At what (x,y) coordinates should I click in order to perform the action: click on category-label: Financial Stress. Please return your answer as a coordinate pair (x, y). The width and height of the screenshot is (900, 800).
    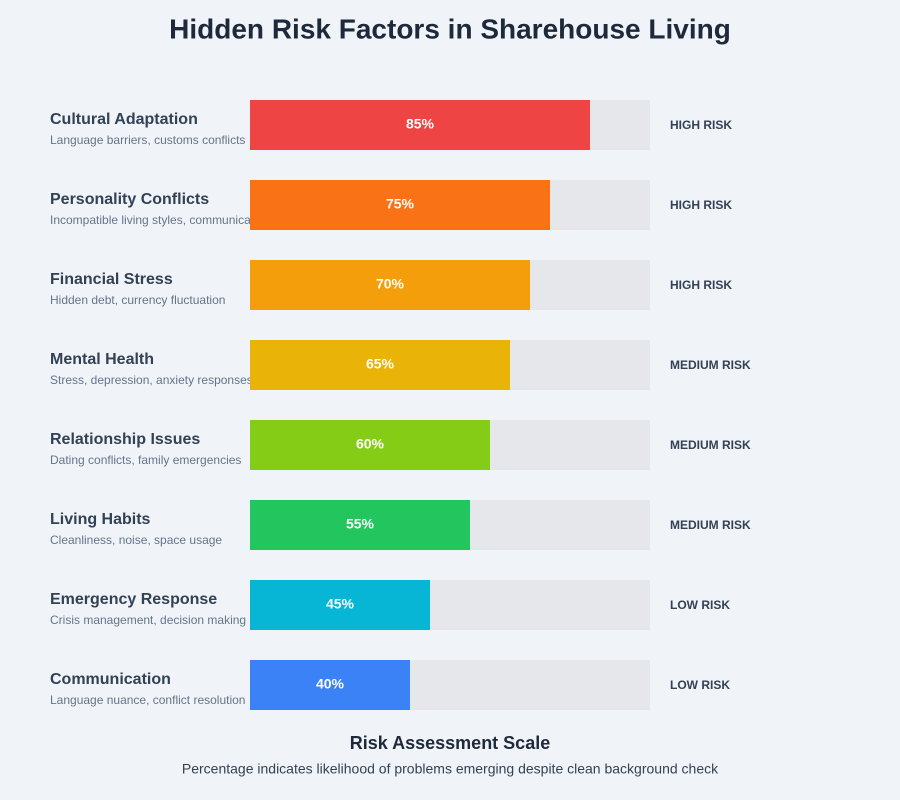
    Looking at the image, I should click on (111, 279).